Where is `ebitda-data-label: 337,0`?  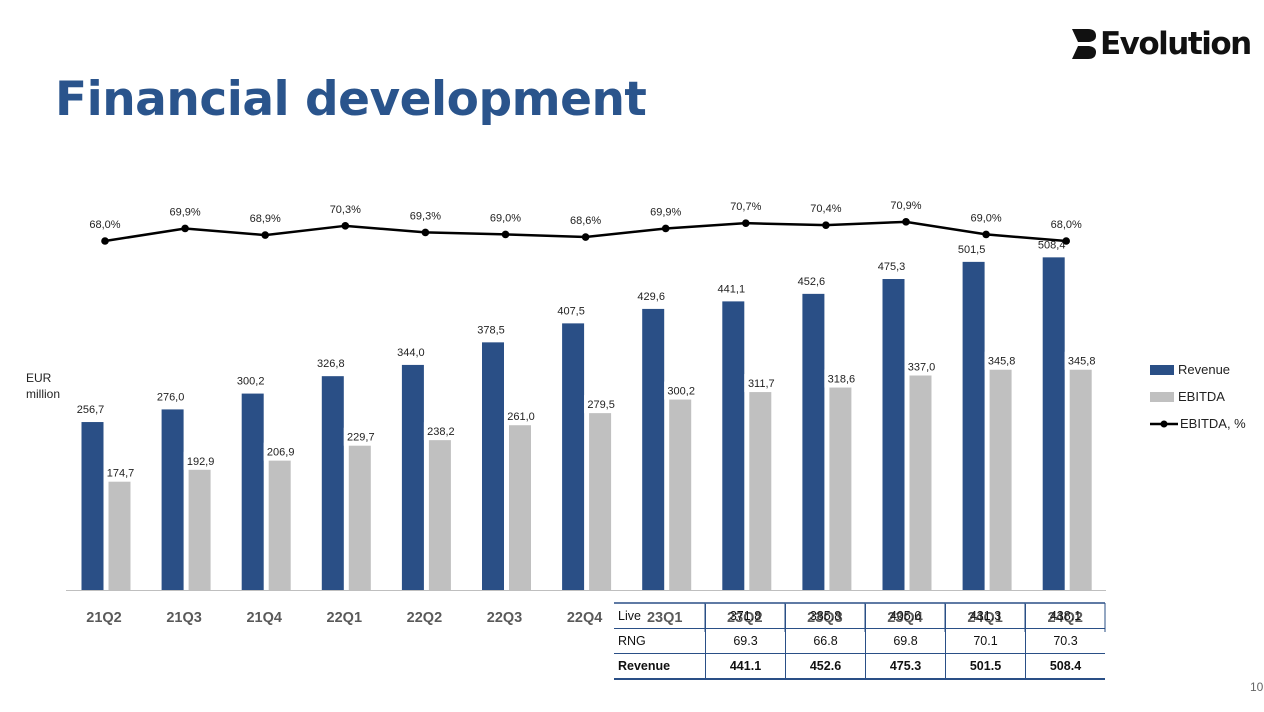
ebitda-data-label: 337,0 is located at coordinates (922, 368).